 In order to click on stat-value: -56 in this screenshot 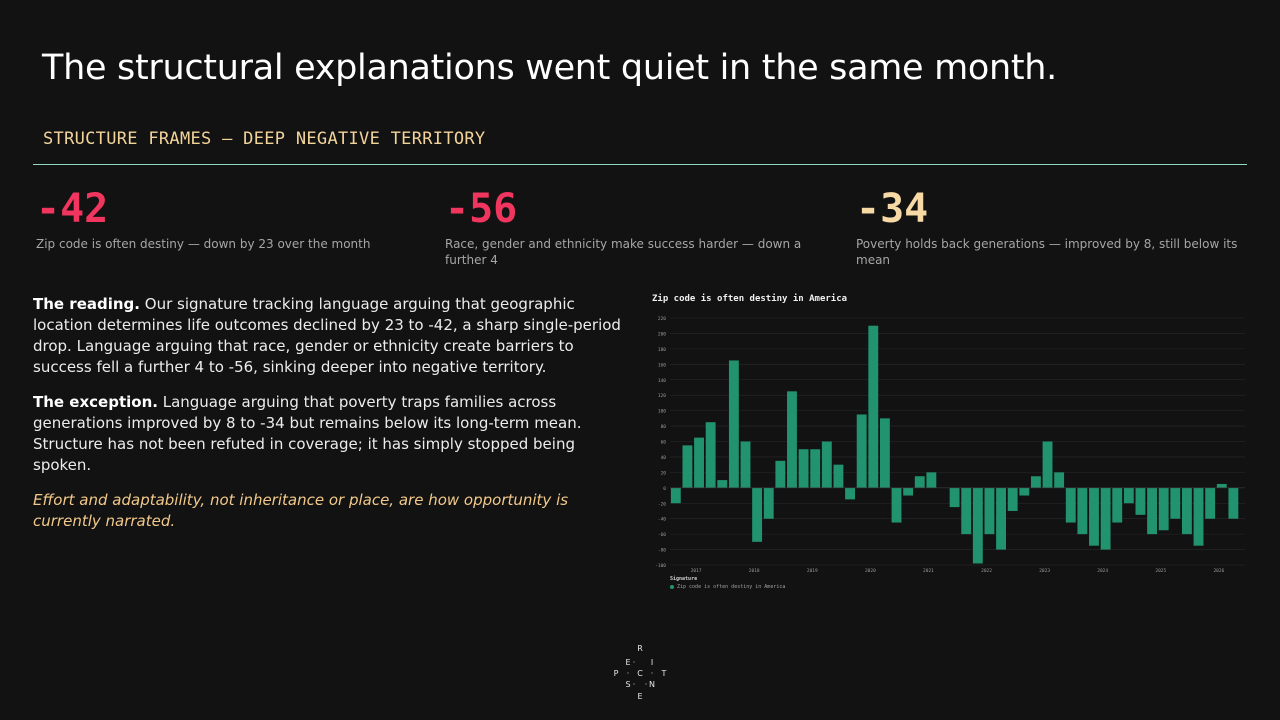, I will do `click(481, 209)`.